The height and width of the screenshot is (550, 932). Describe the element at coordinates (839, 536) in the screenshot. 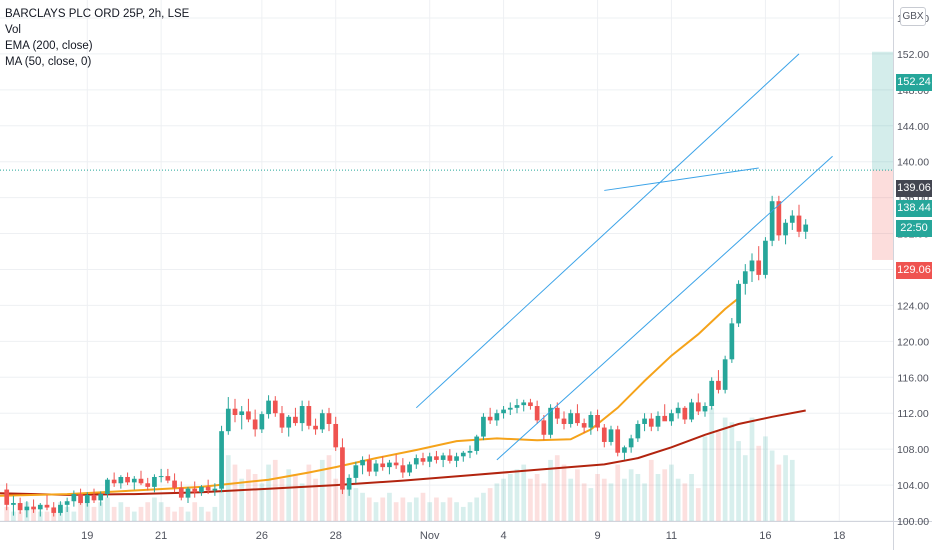

I see `x-tick-label: 18` at that location.